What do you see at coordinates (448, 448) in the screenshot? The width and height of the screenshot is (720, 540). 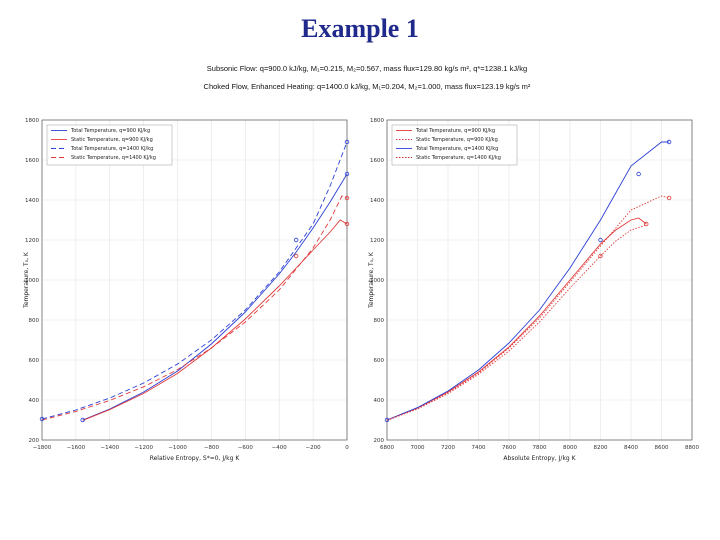 I see `x-tick-label: 7200` at bounding box center [448, 448].